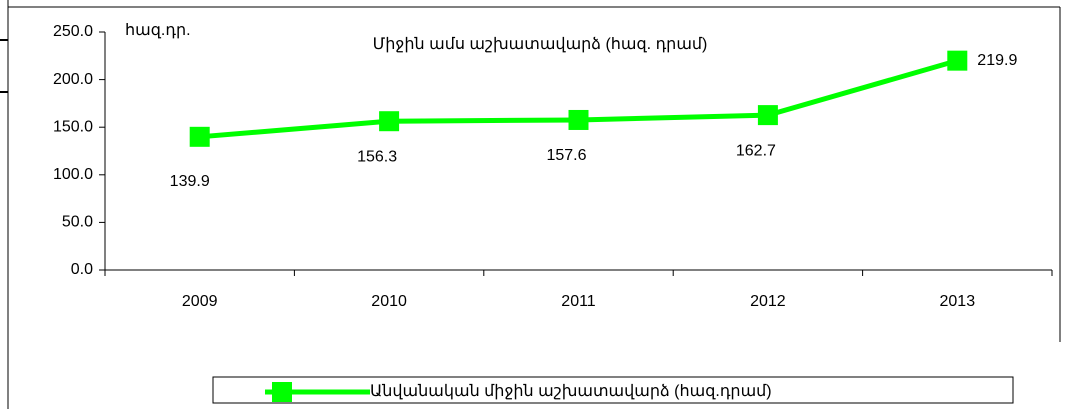  I want to click on x-tick-label: 2013, so click(958, 301).